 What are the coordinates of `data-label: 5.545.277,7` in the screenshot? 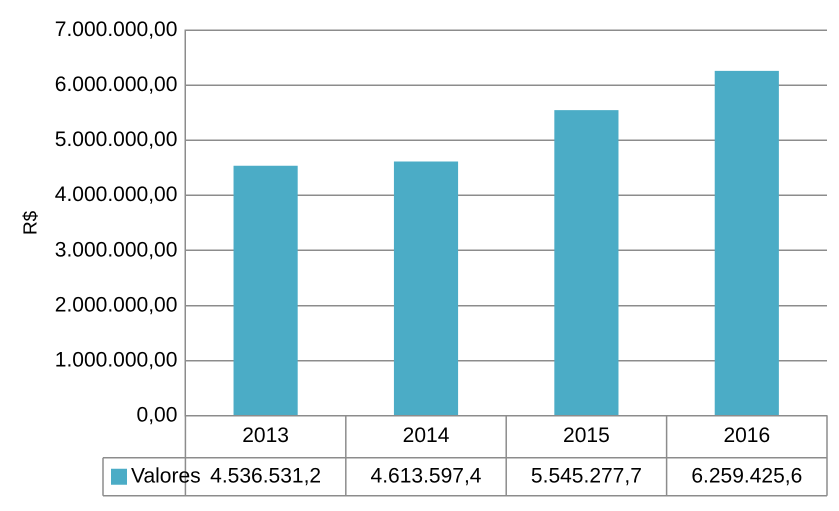 It's located at (586, 476).